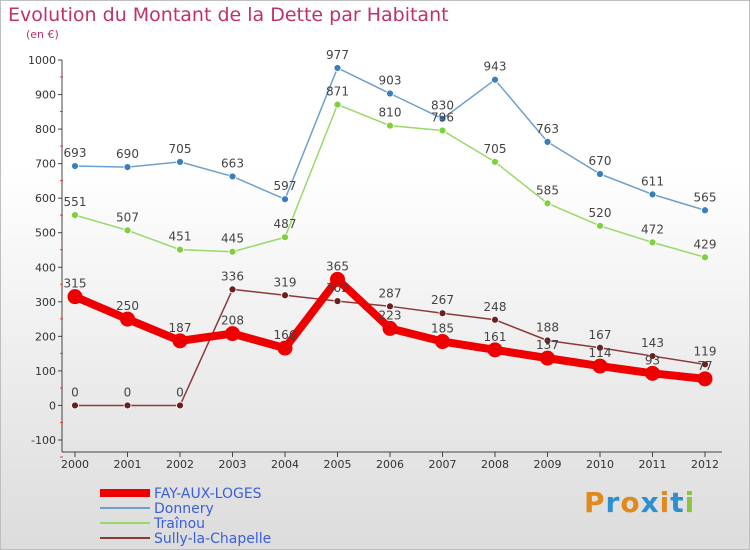  I want to click on x-tick-label: 2004, so click(285, 464).